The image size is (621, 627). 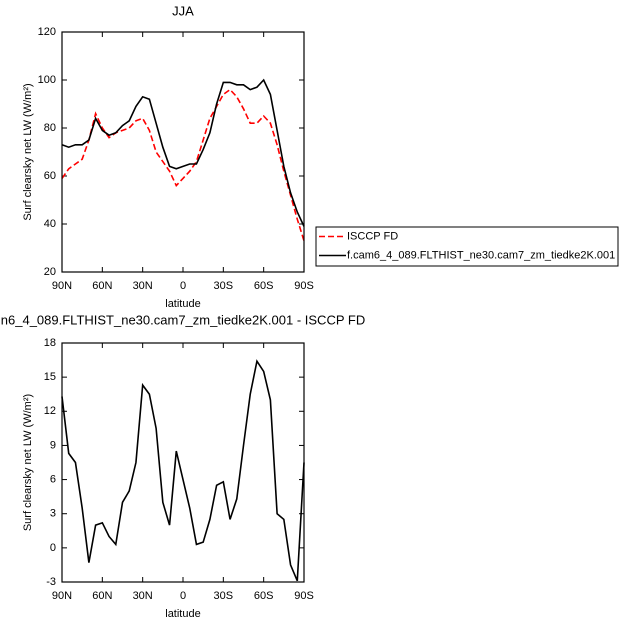 I want to click on y-tick-label: 60, so click(x=50, y=176).